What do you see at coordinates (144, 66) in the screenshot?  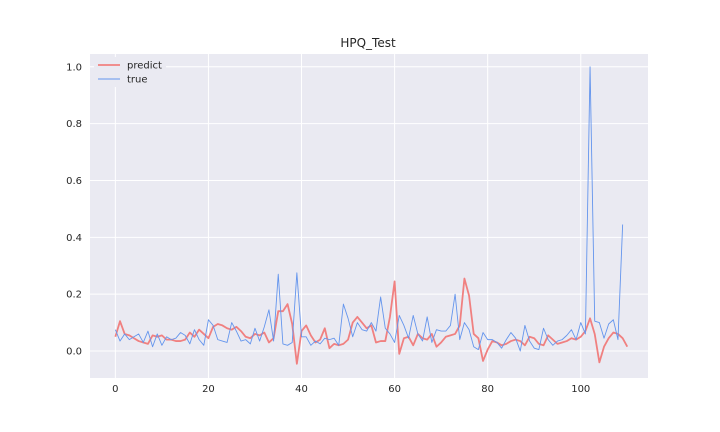 I see `legend-label-predict: predict` at bounding box center [144, 66].